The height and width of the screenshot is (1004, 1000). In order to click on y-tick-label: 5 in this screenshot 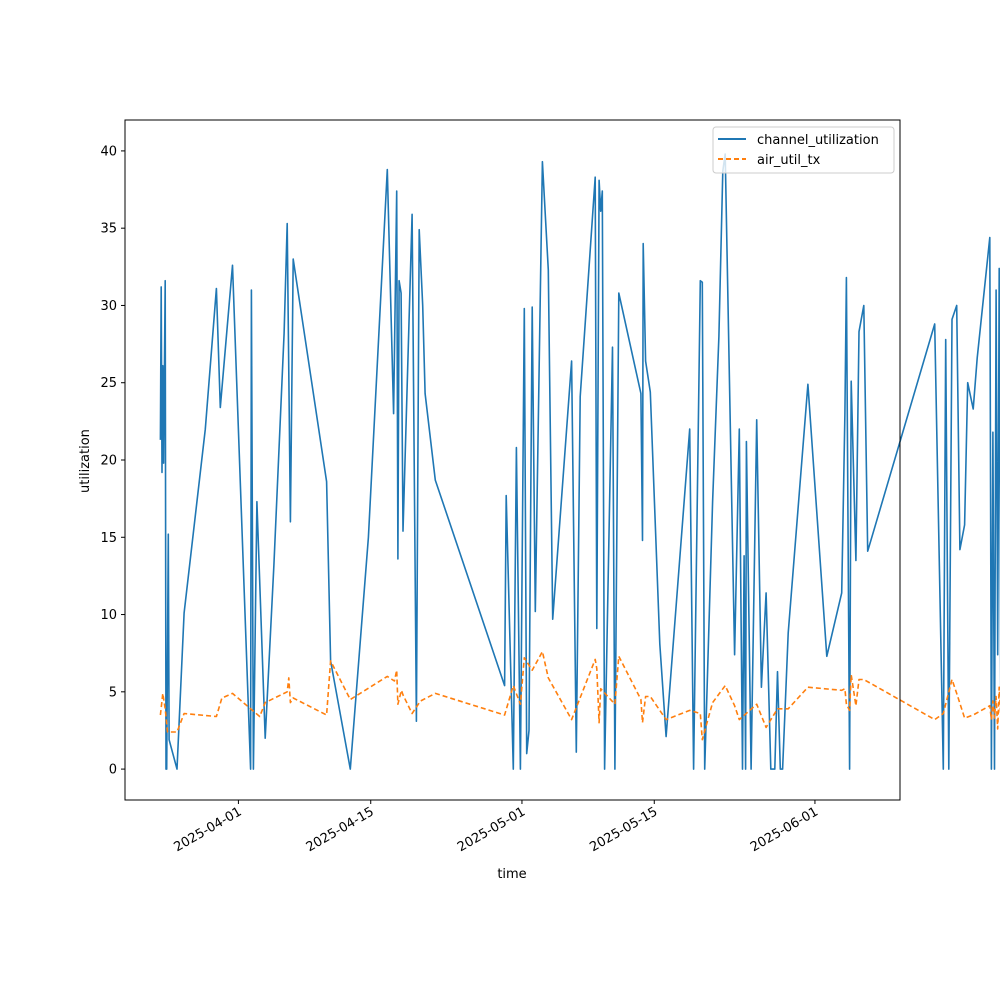, I will do `click(113, 692)`.